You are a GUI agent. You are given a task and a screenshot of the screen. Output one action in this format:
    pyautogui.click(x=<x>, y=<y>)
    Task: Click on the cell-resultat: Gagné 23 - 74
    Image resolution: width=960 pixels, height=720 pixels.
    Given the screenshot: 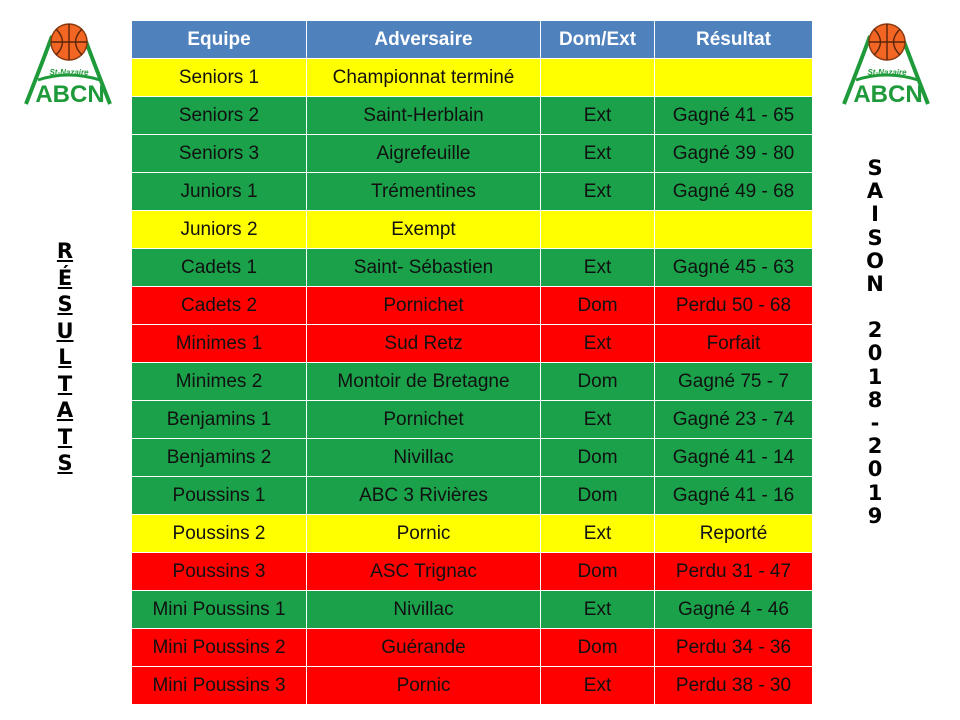 What is the action you would take?
    pyautogui.click(x=733, y=419)
    